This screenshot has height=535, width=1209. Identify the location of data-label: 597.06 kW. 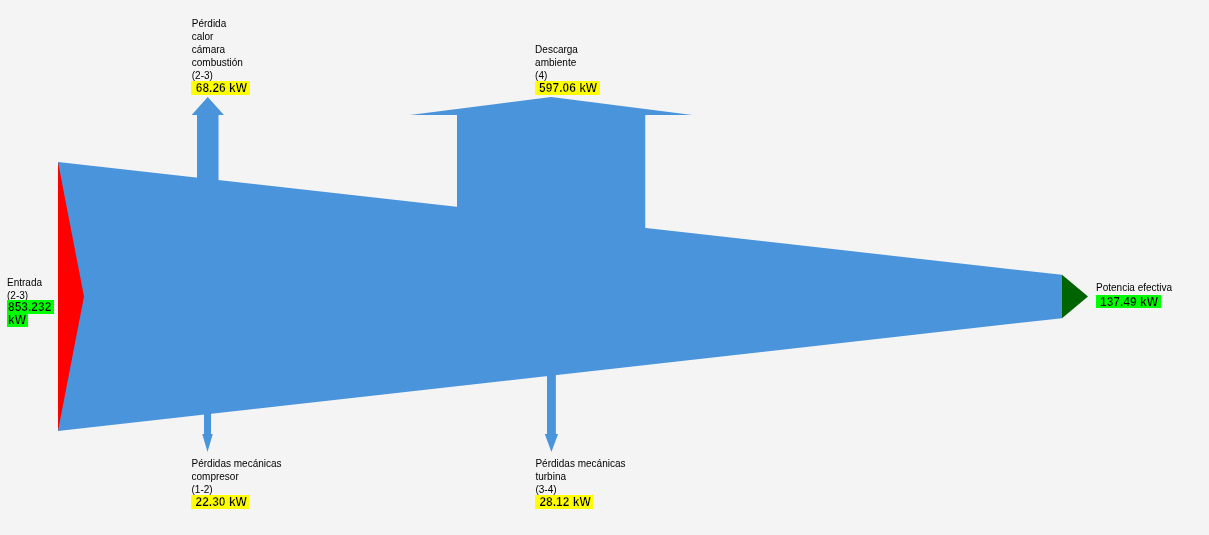
(568, 88).